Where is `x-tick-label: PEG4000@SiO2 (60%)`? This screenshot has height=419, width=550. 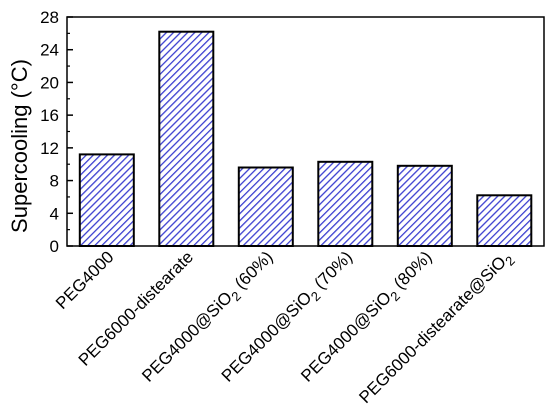 x-tick-label: PEG4000@SiO2 (60%) is located at coordinates (208, 317).